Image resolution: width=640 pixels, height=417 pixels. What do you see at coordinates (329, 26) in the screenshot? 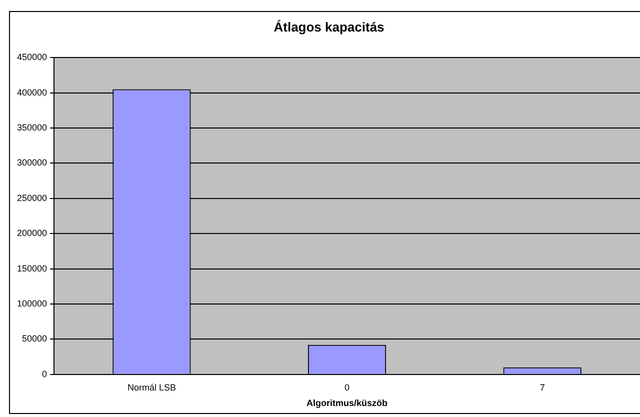
I see `chart-title: Átlagos kapacitás` at bounding box center [329, 26].